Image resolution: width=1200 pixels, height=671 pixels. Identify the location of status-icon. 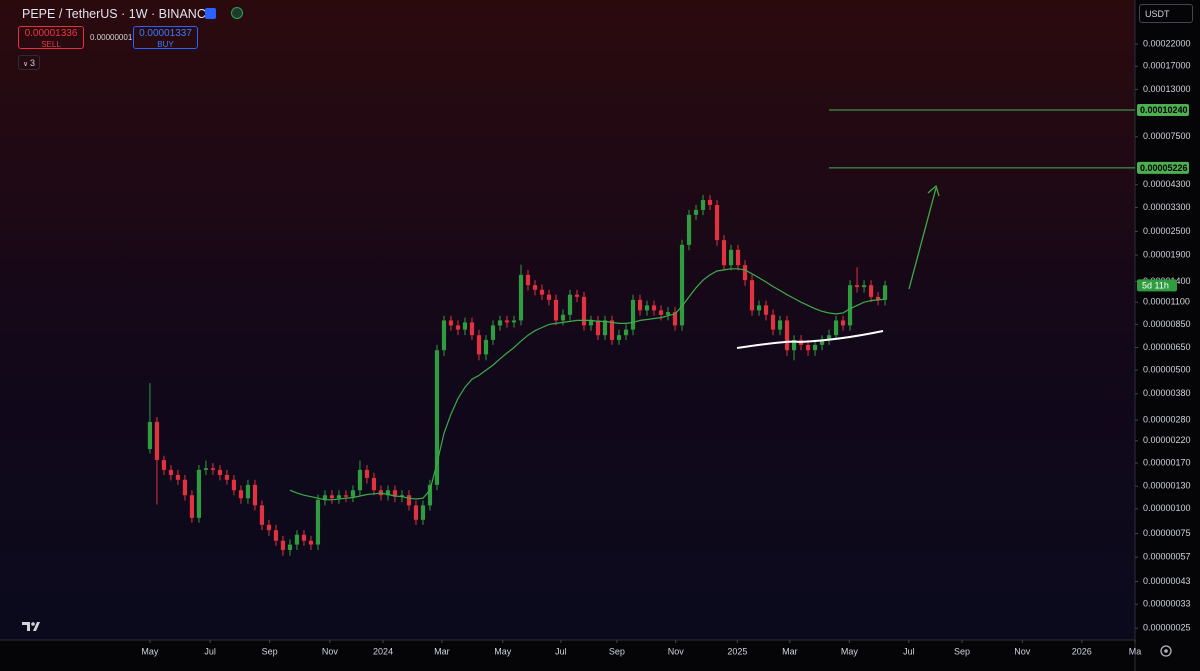
(237, 13).